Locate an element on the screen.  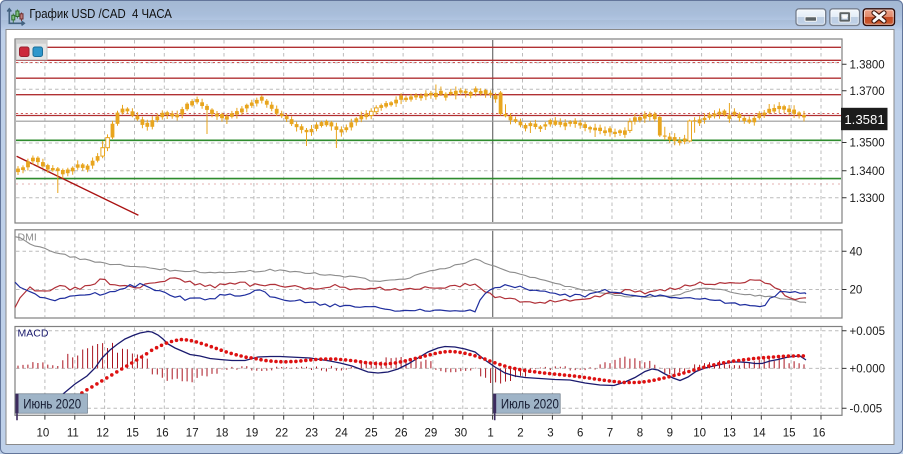
svg-text: 20 is located at coordinates (856, 291).